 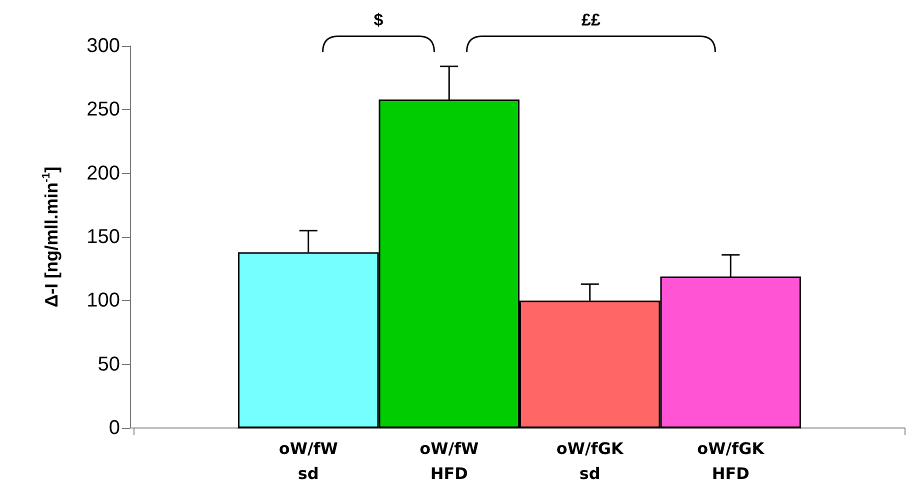 What do you see at coordinates (308, 461) in the screenshot?
I see `x-tick-label: oW/fW sd` at bounding box center [308, 461].